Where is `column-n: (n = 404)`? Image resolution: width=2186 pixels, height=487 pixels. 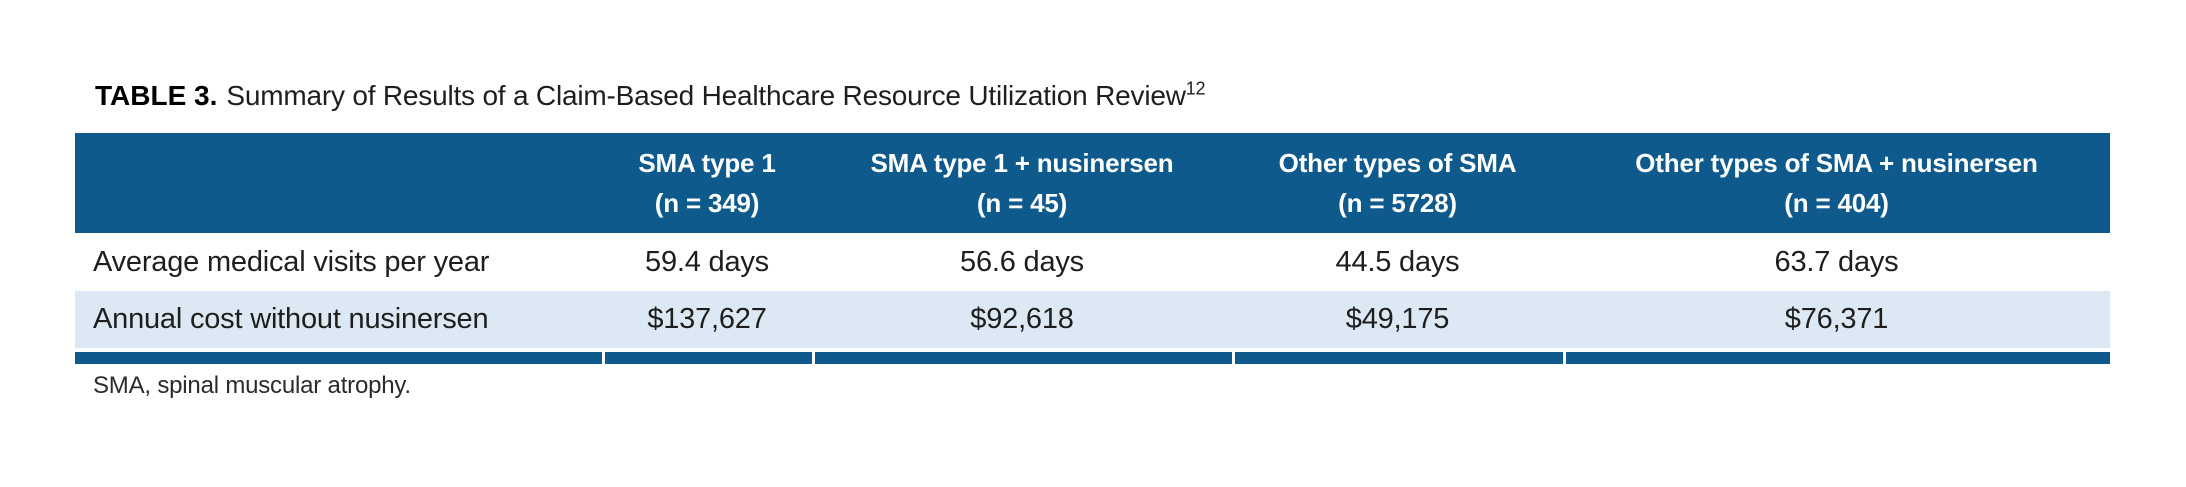
column-n: (n = 404) is located at coordinates (1836, 203).